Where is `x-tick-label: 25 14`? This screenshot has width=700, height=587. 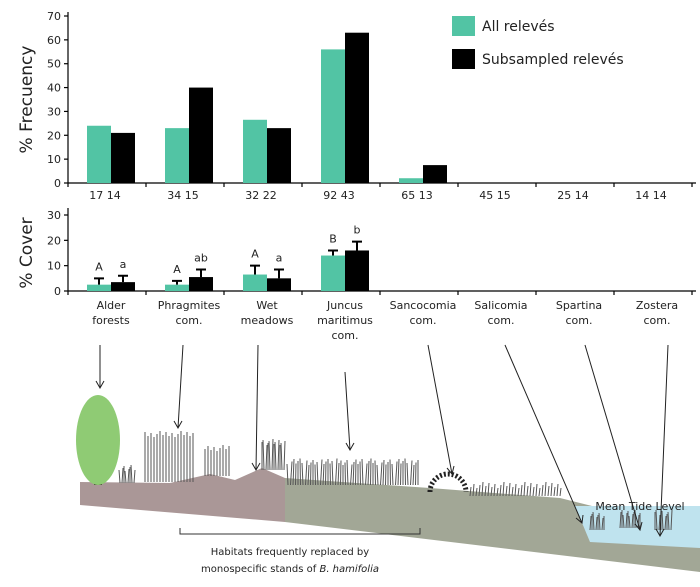 x-tick-label: 25 14 is located at coordinates (573, 195).